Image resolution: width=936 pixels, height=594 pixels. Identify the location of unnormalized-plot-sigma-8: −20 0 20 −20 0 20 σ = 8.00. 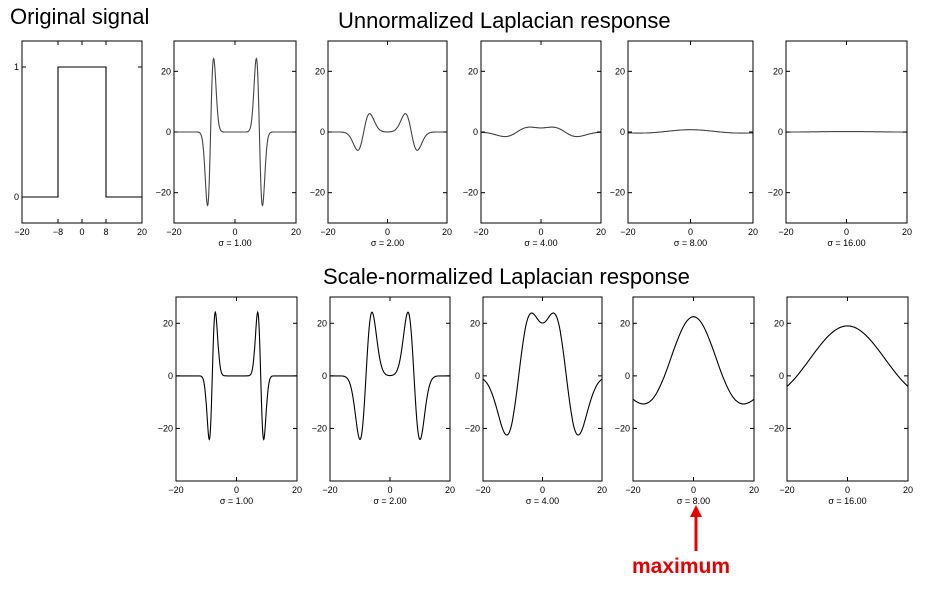
(684, 144).